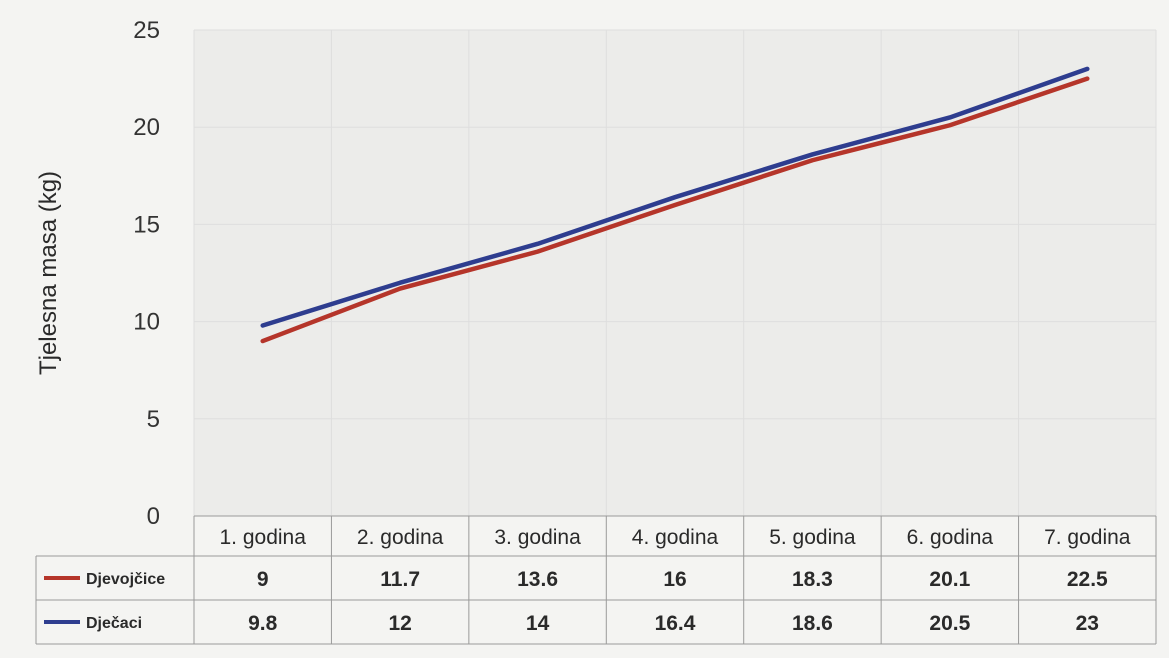  I want to click on data-label: 9.8, so click(263, 623).